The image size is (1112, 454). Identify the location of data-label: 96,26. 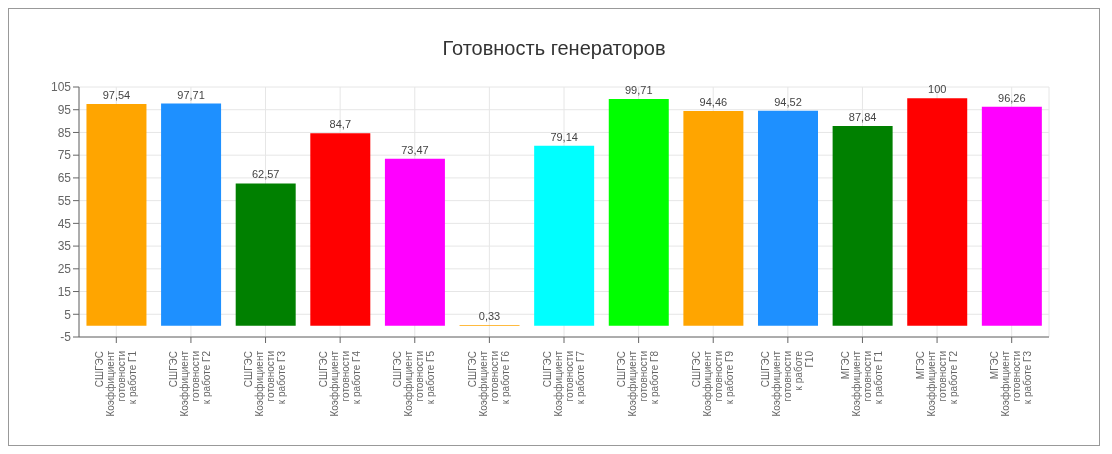
(1012, 97).